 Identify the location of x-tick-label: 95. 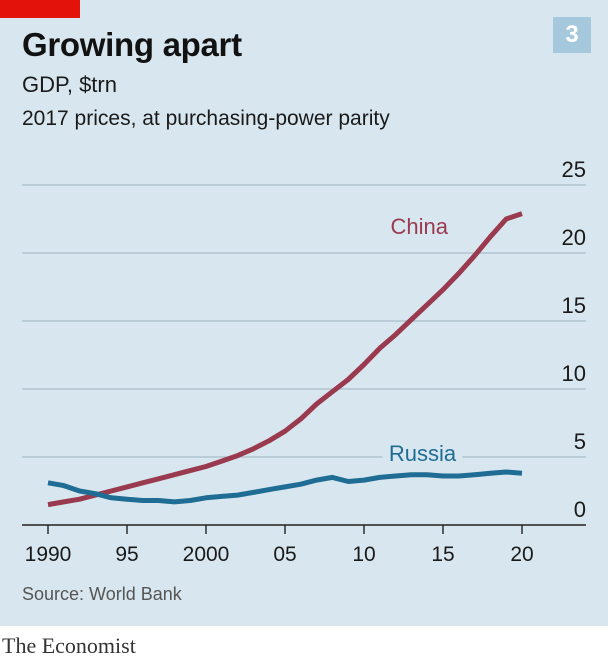
(126, 554).